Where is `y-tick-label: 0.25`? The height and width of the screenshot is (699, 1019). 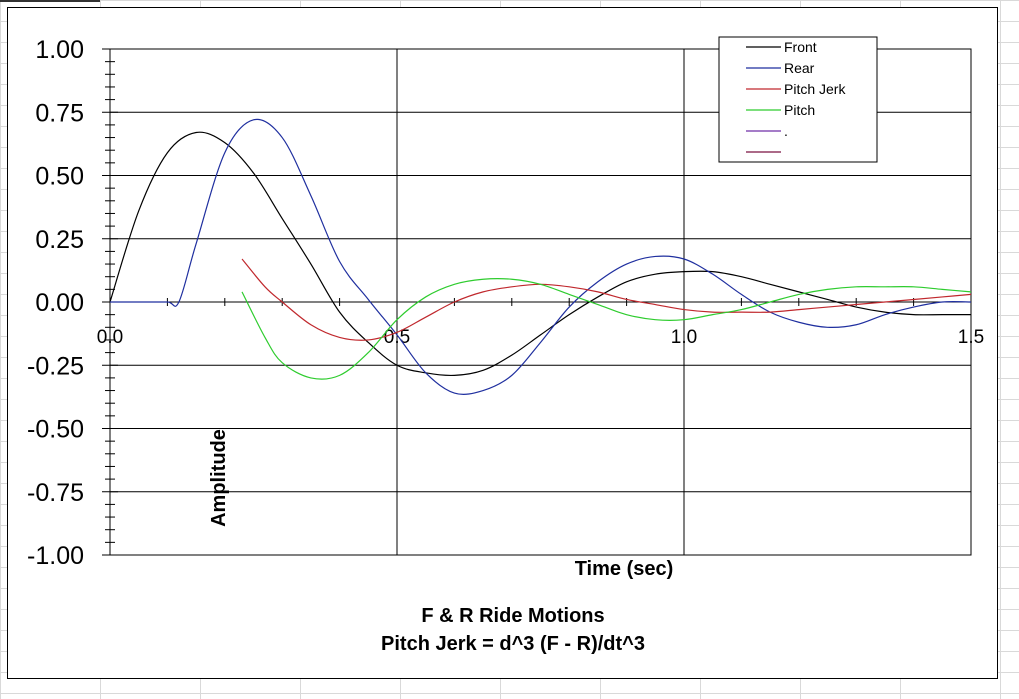 y-tick-label: 0.25 is located at coordinates (59, 240).